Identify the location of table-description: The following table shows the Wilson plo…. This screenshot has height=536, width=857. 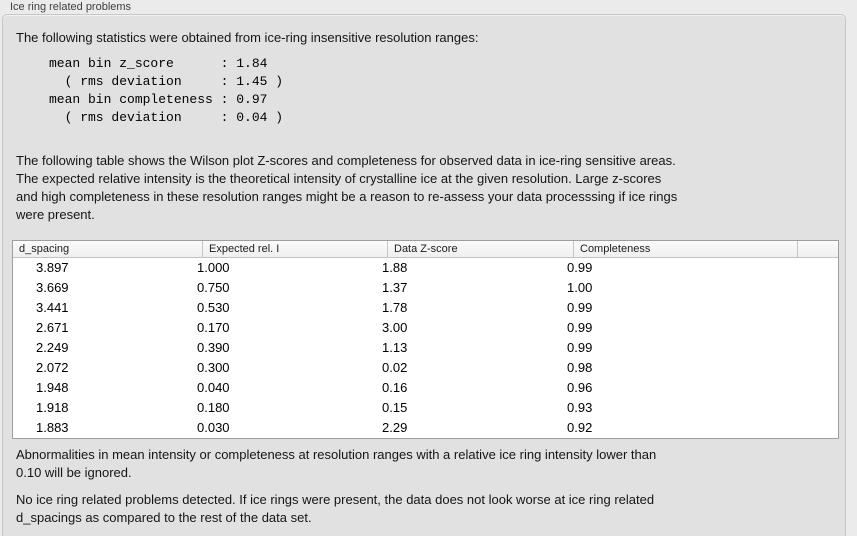
(347, 187).